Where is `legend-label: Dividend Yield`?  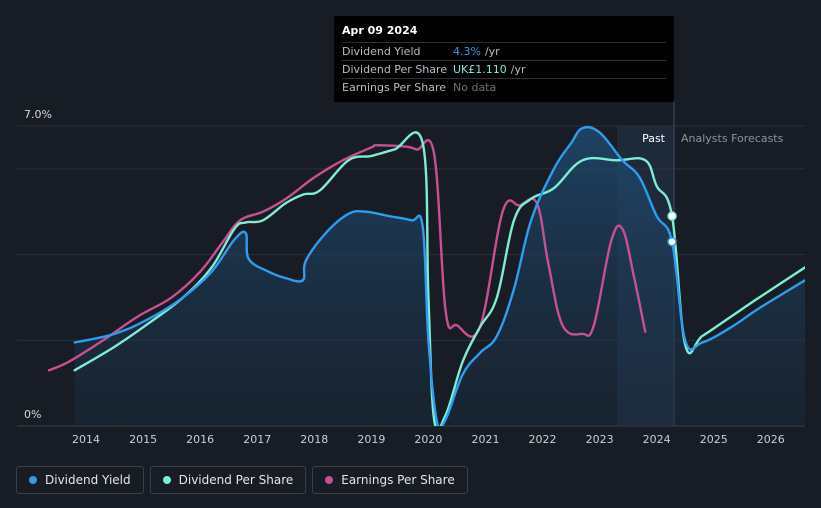
legend-label: Dividend Yield is located at coordinates (88, 480).